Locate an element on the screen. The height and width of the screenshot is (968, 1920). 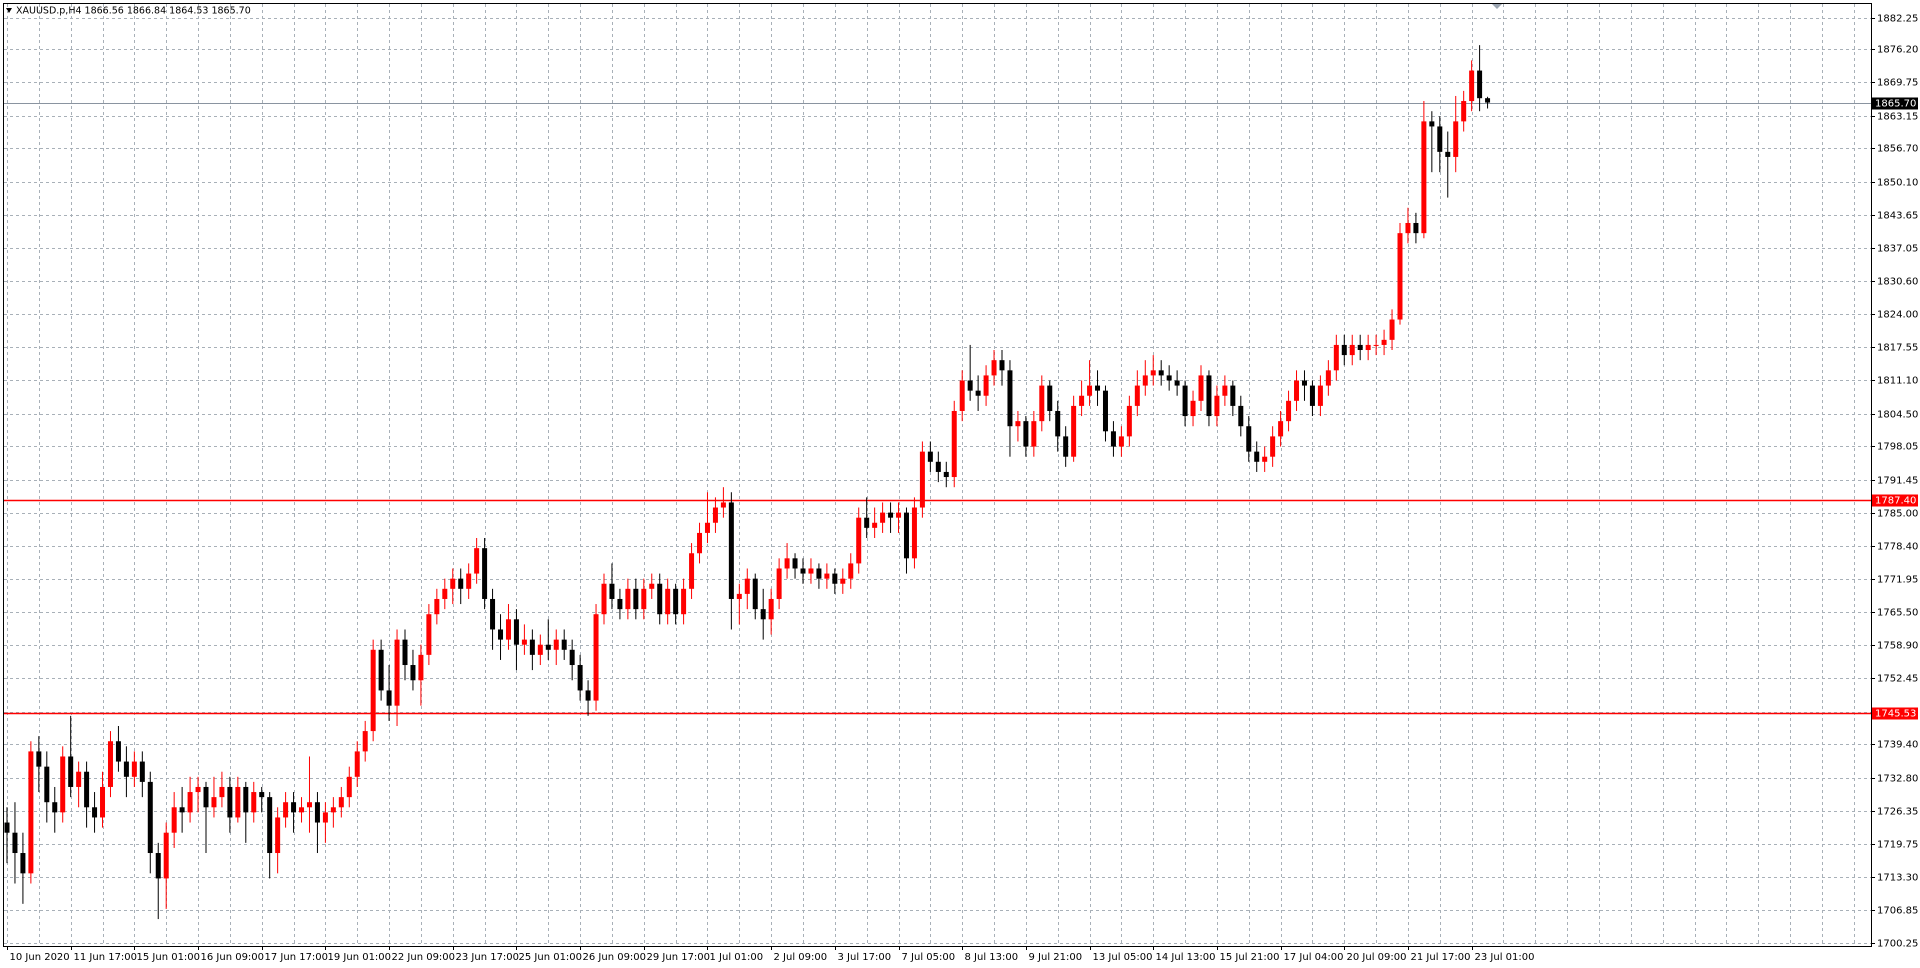
bid-label: 1865.70 is located at coordinates (1895, 104).